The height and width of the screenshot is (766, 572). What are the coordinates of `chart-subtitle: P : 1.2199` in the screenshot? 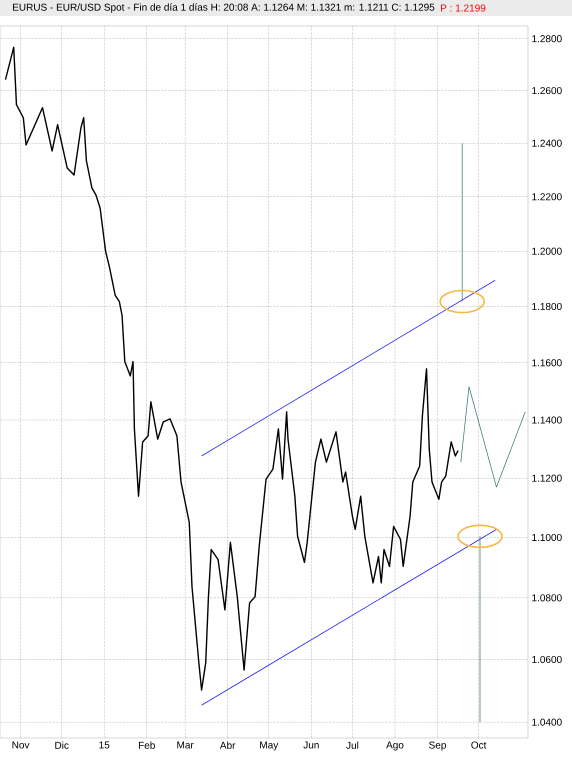 It's located at (463, 8).